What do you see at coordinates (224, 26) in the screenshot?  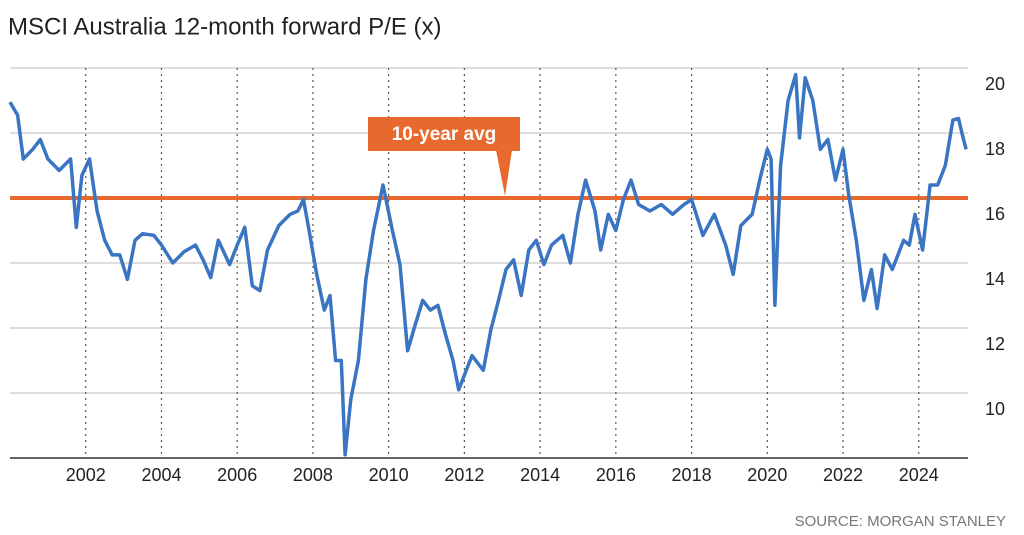 I see `chart-title: MSCI Australia 12-month forward P/E (x)` at bounding box center [224, 26].